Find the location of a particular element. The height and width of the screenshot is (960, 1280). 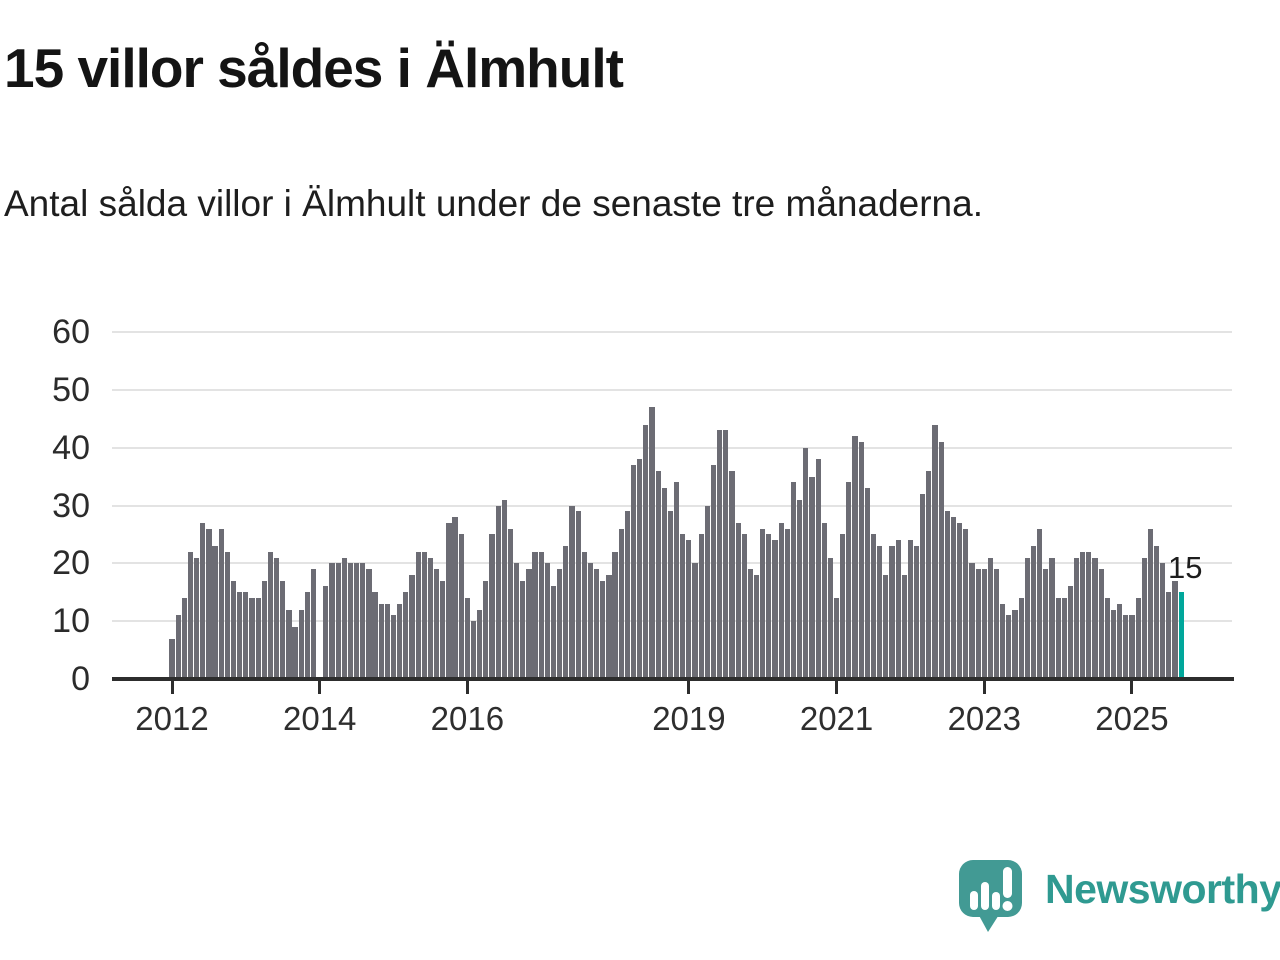

y-axis-label: 50 is located at coordinates (71, 389).